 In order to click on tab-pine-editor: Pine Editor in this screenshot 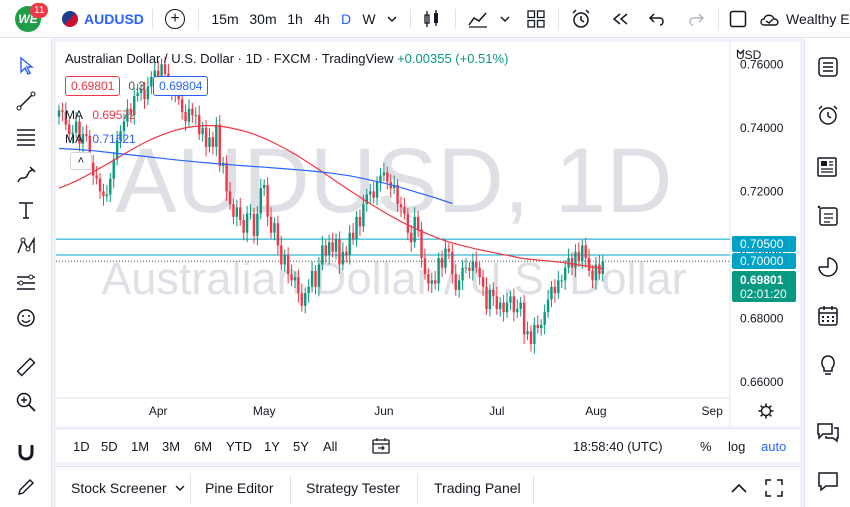, I will do `click(239, 487)`.